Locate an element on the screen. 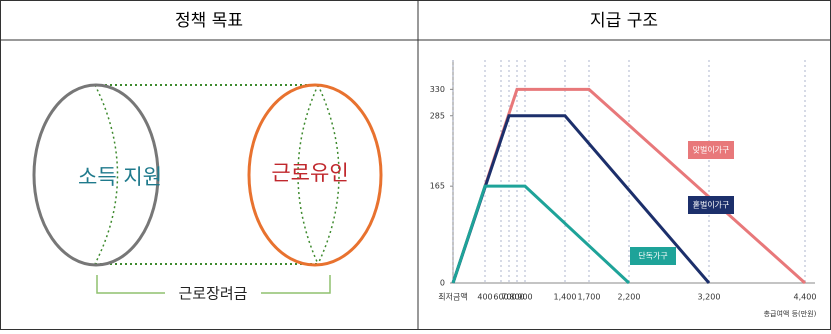  legend-label: 홑벌이가구 is located at coordinates (711, 205).